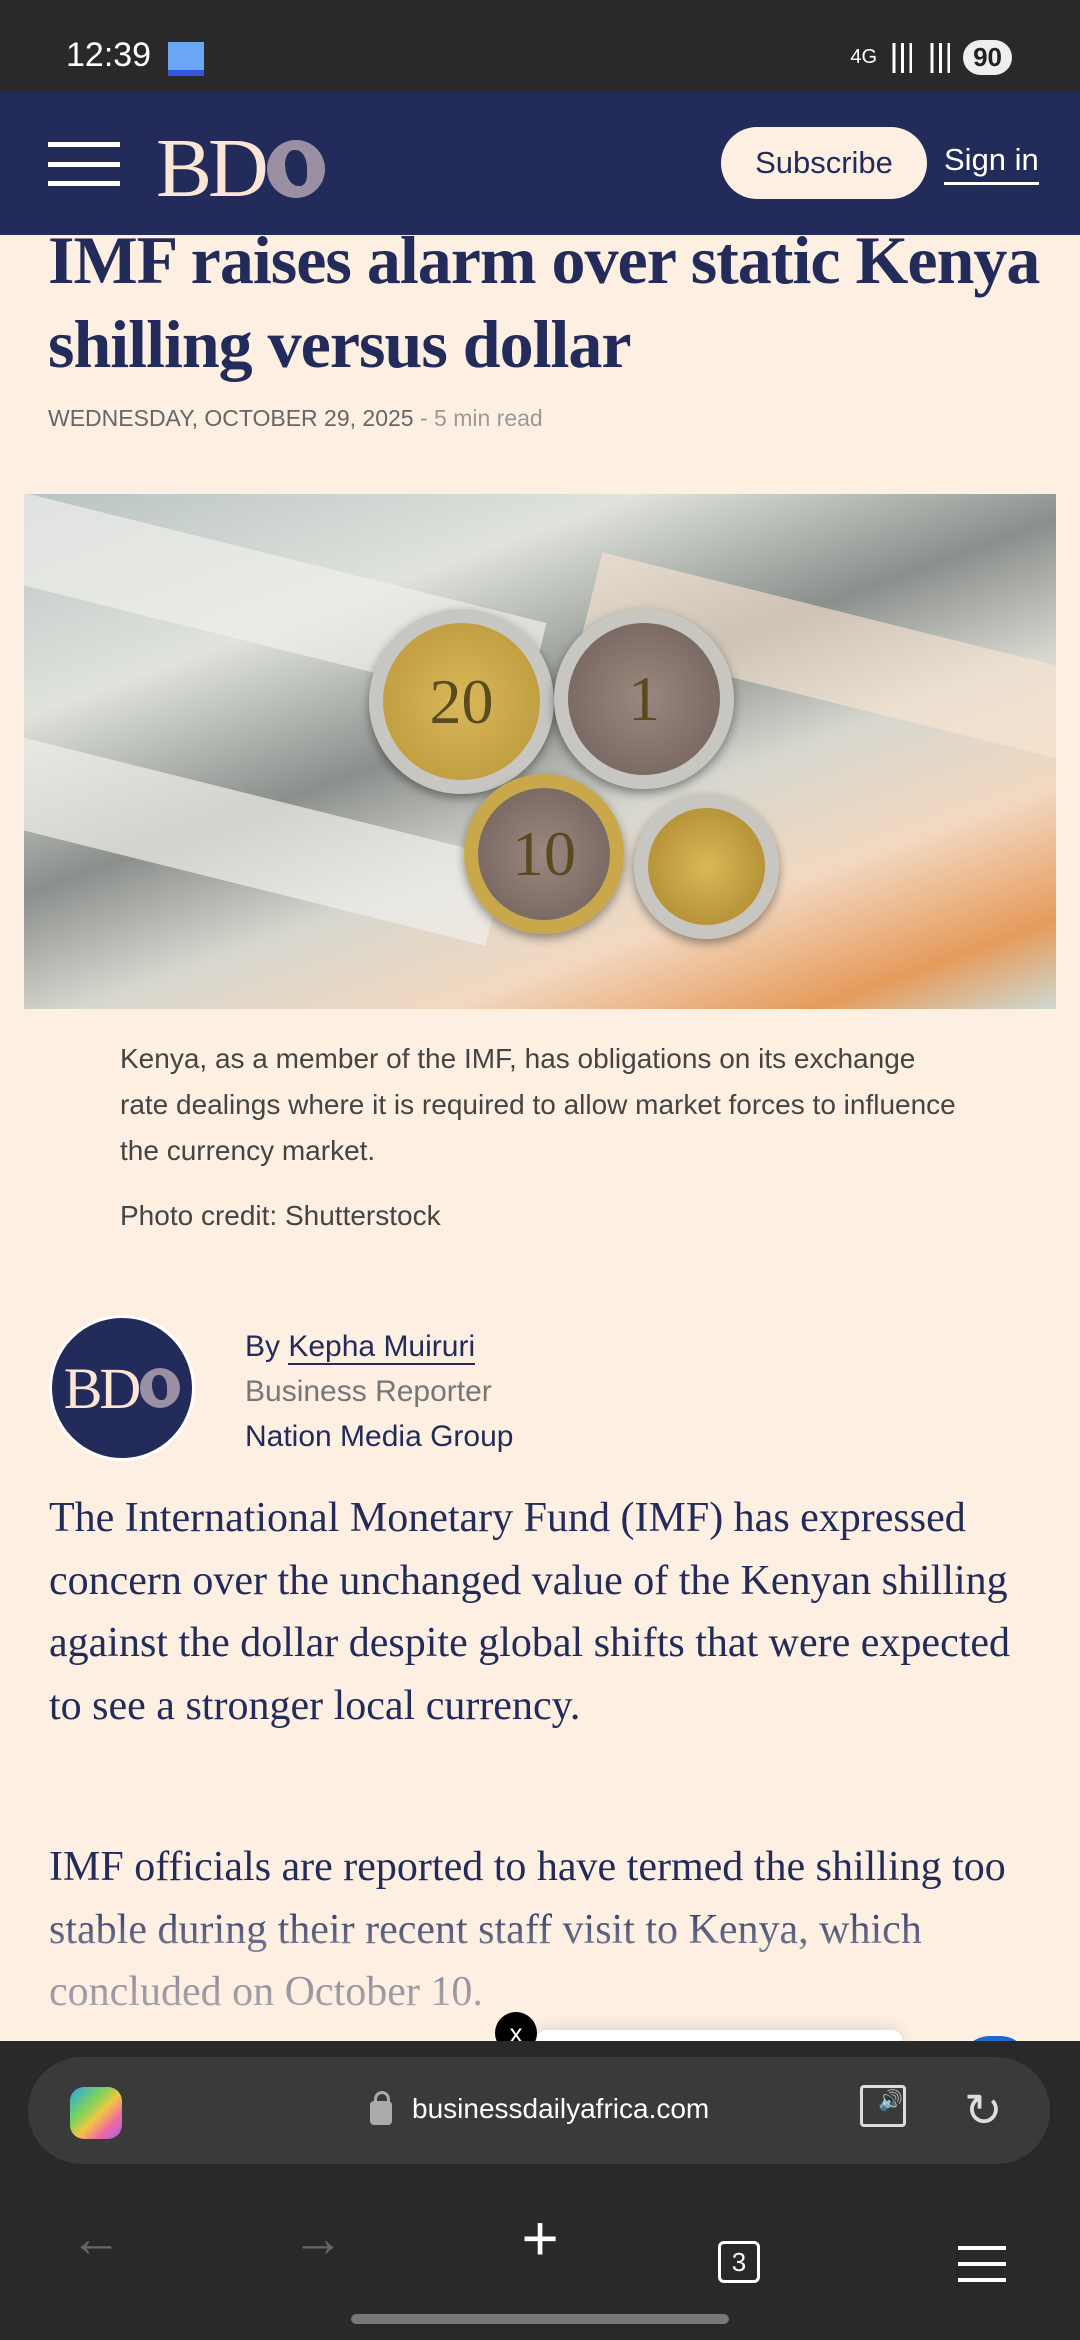 This screenshot has width=1080, height=2340. Describe the element at coordinates (231, 418) in the screenshot. I see `date-text: WEDNESDAY, OCTOBER 29, 2025` at that location.